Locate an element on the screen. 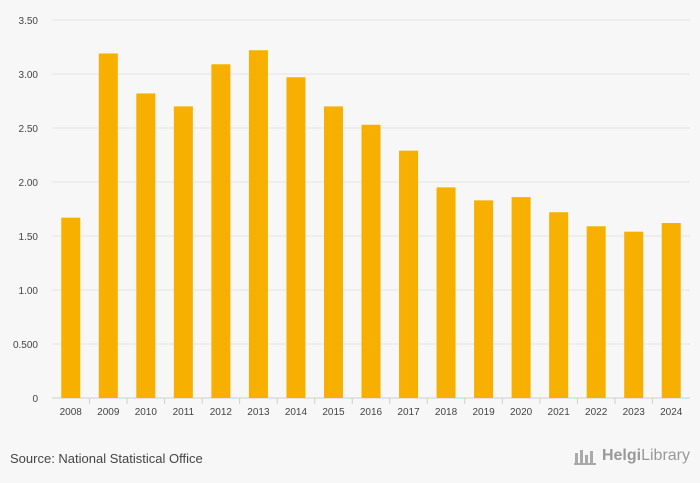  x-tick-label: 2020 is located at coordinates (521, 412).